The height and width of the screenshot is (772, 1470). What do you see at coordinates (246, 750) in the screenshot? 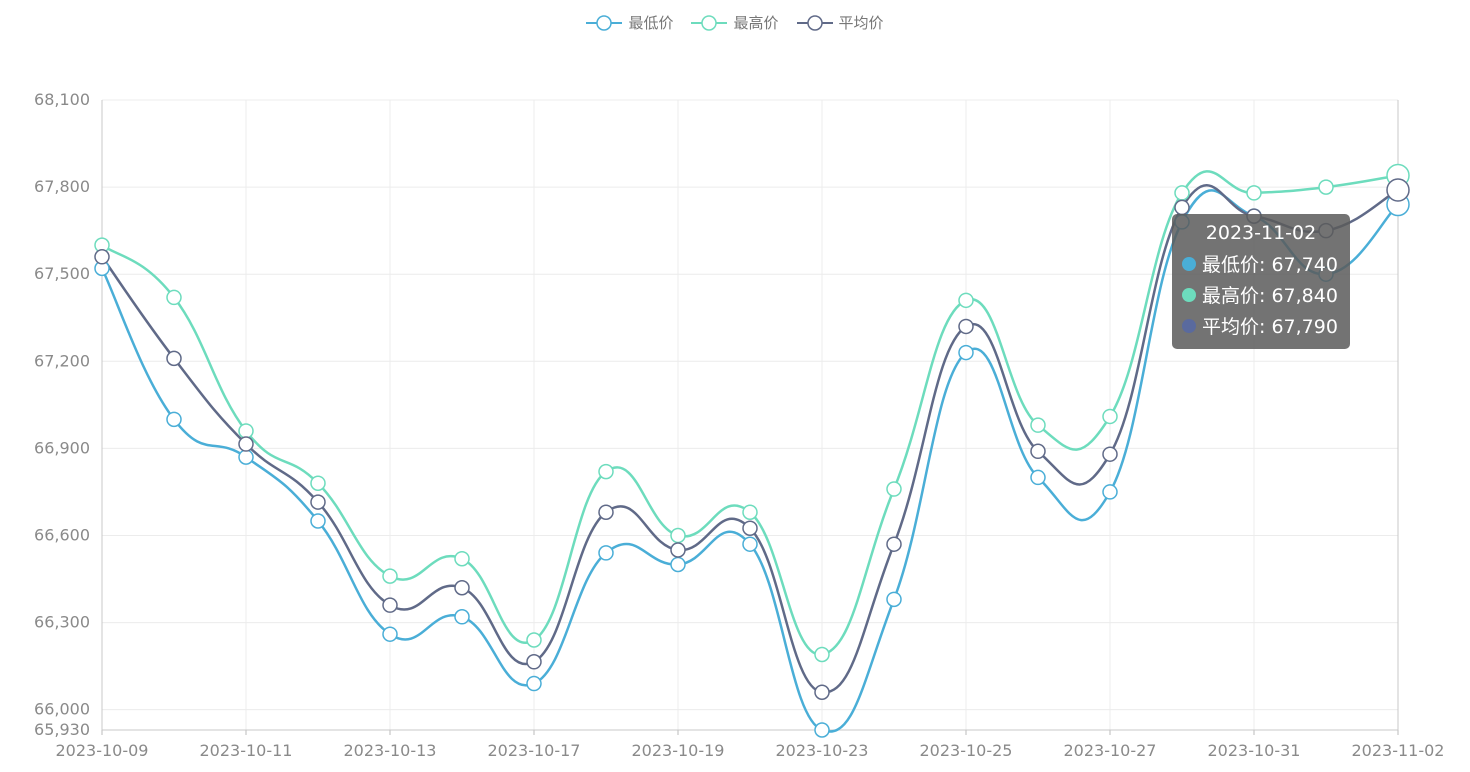
I see `x-tick-label: 2023-10-11` at bounding box center [246, 750].